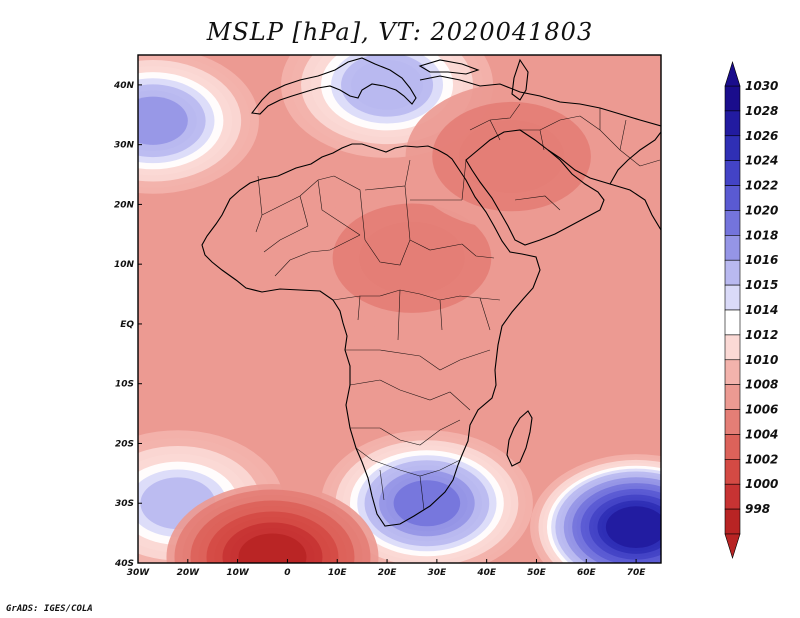 This screenshot has width=800, height=618. I want to click on lon-tick-label: 10W, so click(238, 573).